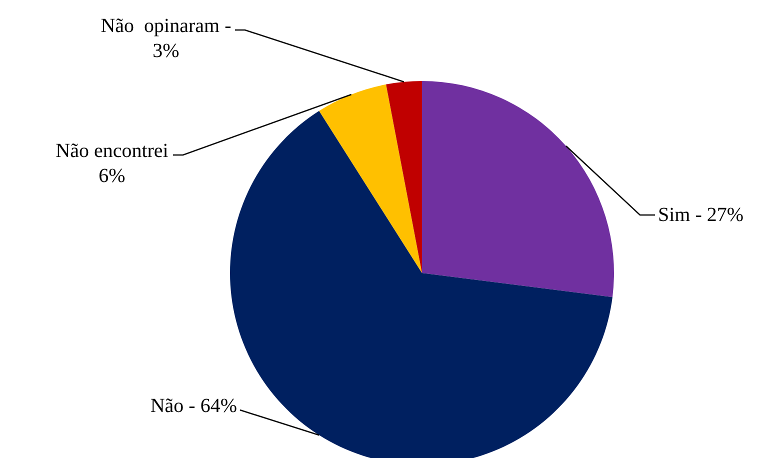 This screenshot has width=773, height=458. Describe the element at coordinates (112, 176) in the screenshot. I see `data-label: 6%` at that location.